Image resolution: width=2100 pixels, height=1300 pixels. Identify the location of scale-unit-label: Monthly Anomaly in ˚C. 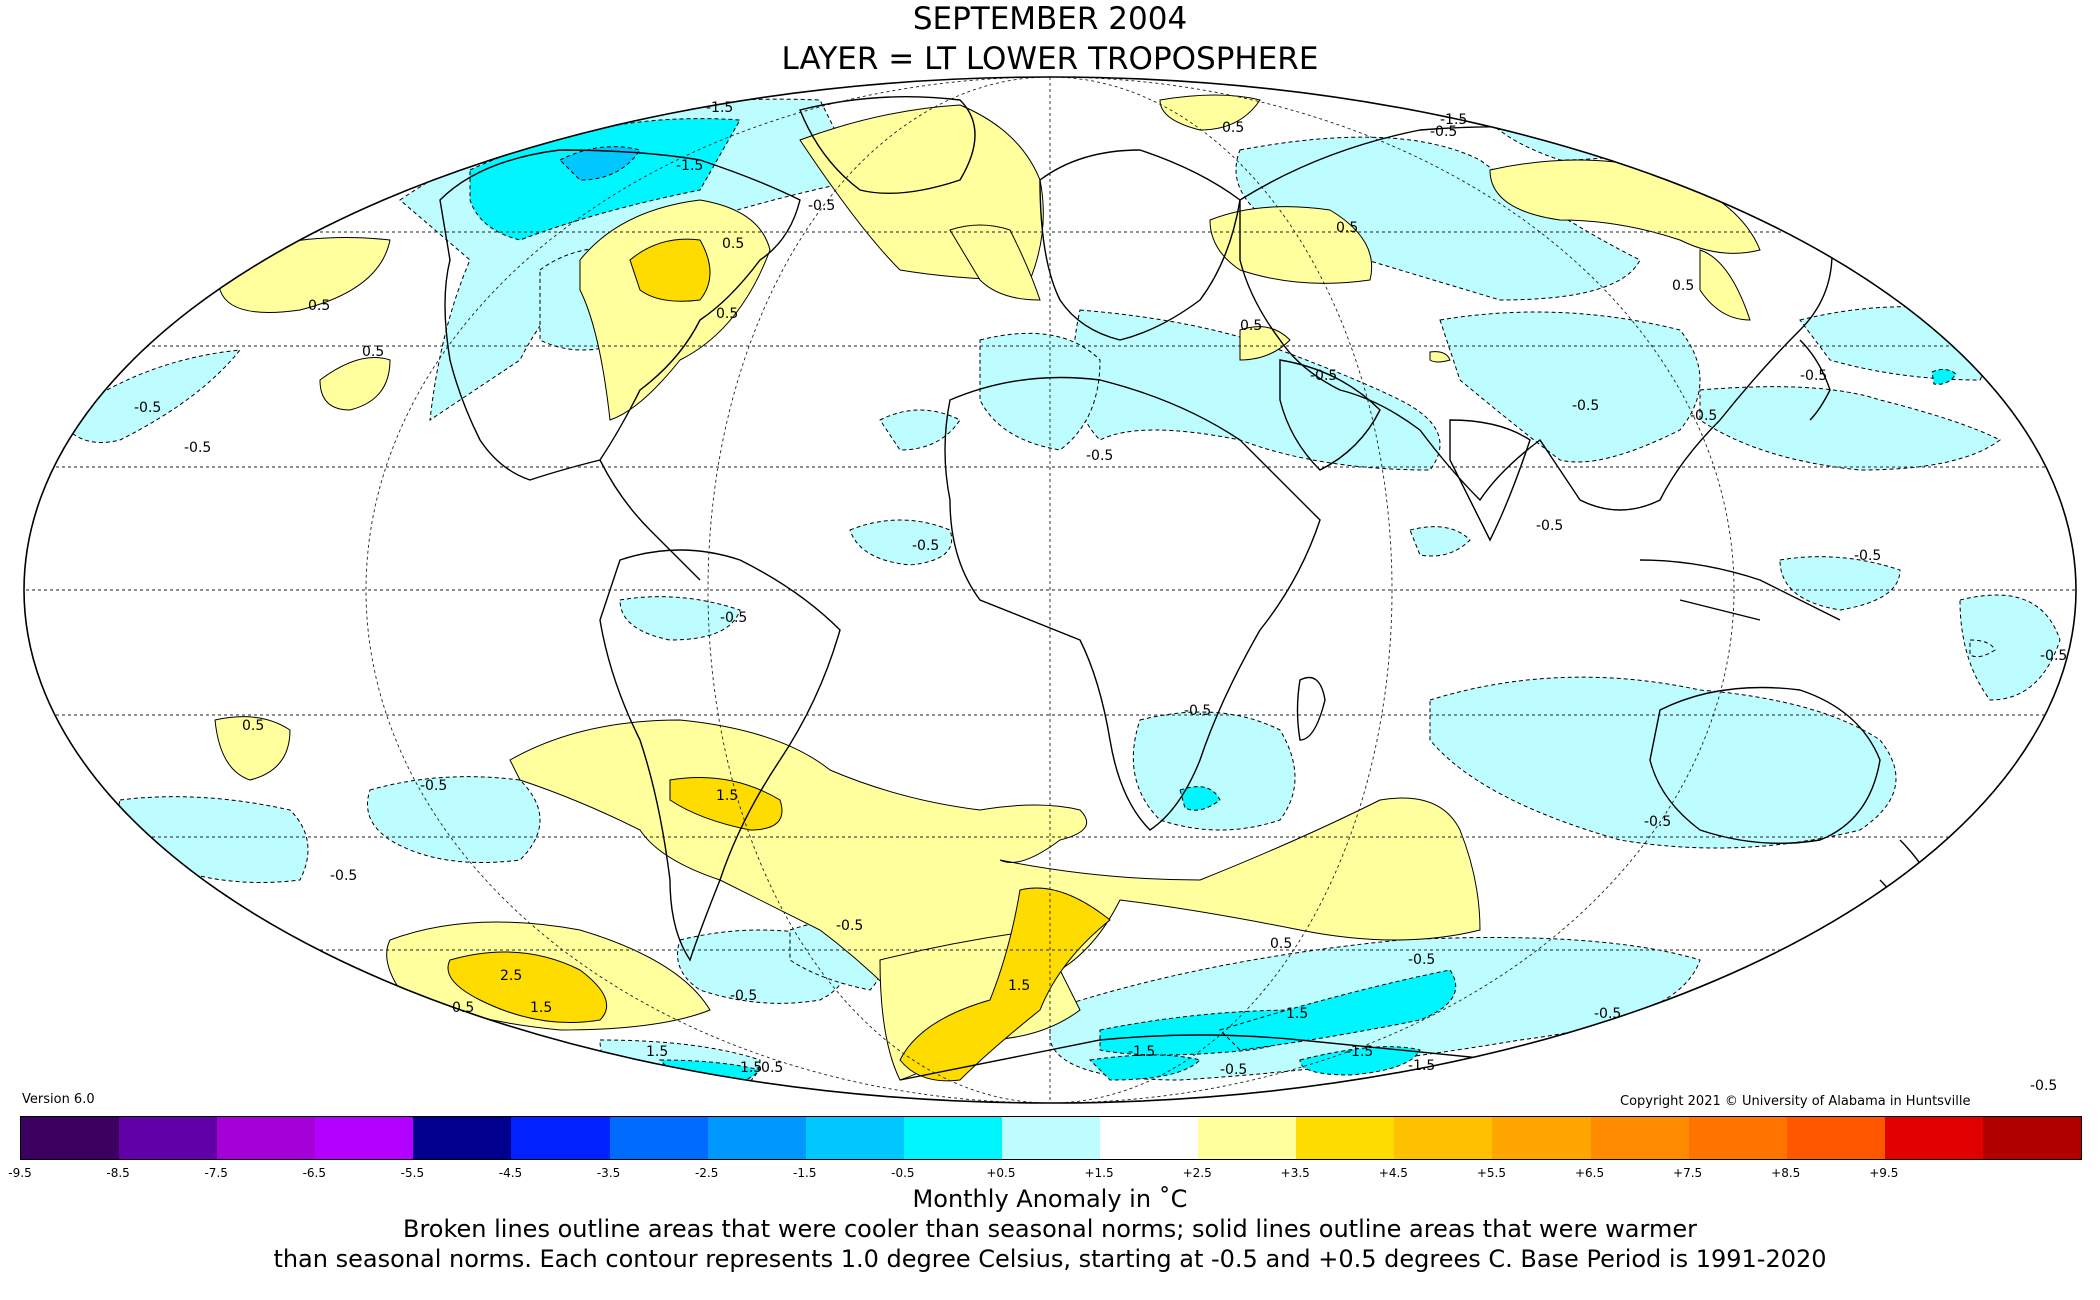
(1050, 1199).